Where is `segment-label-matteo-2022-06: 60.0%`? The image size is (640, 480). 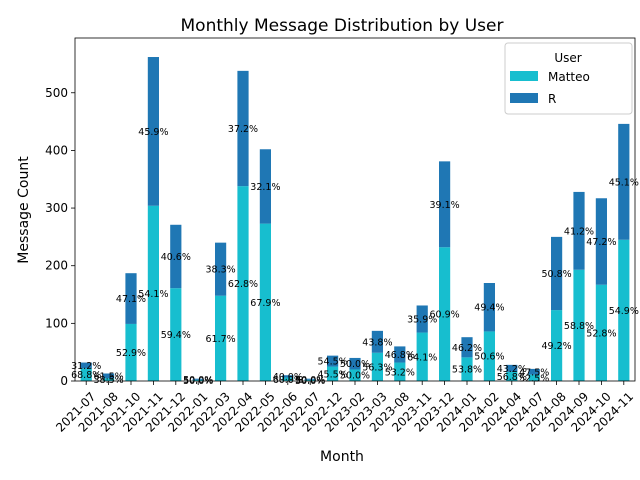
segment-label-matteo-2022-06: 60.0% is located at coordinates (288, 380).